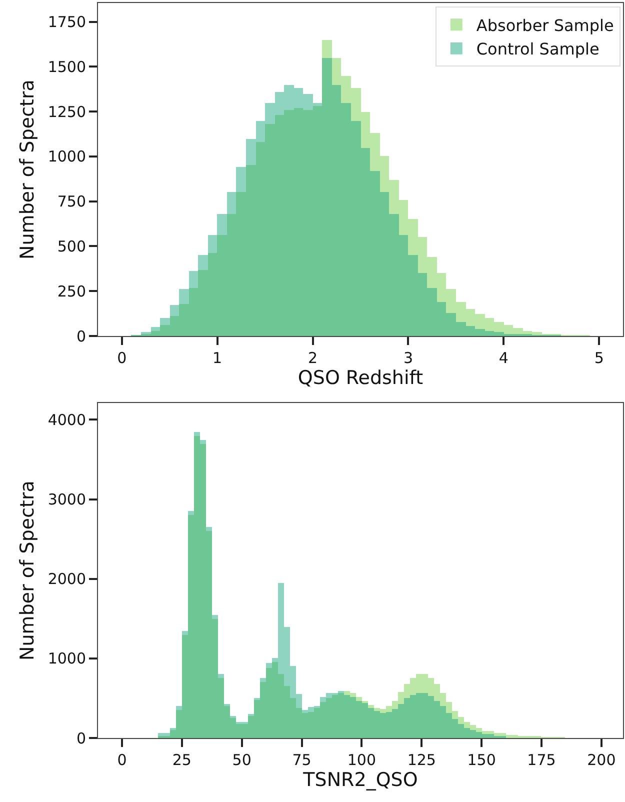  I want to click on x-tick-label: 125, so click(421, 760).